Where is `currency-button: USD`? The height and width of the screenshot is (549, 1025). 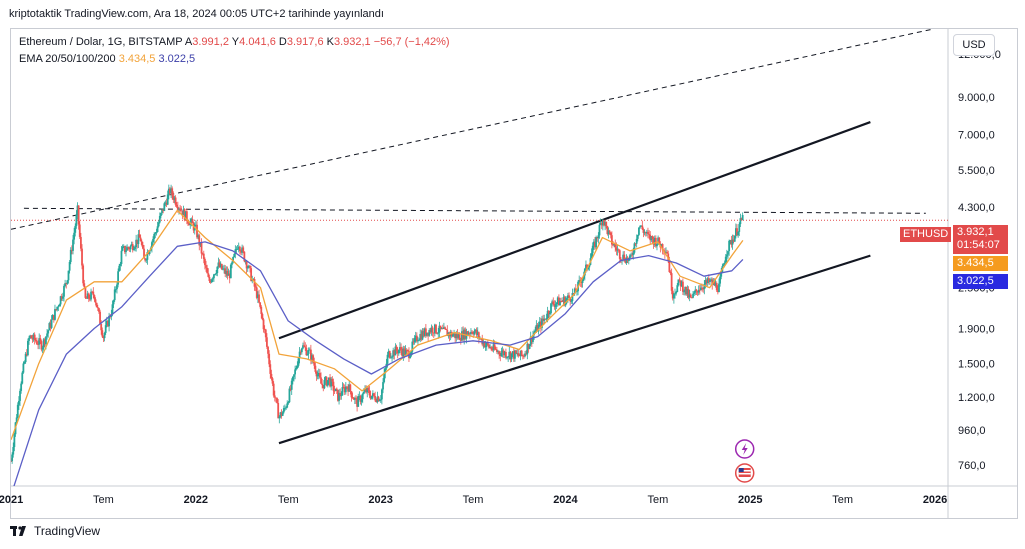 currency-button: USD is located at coordinates (974, 45).